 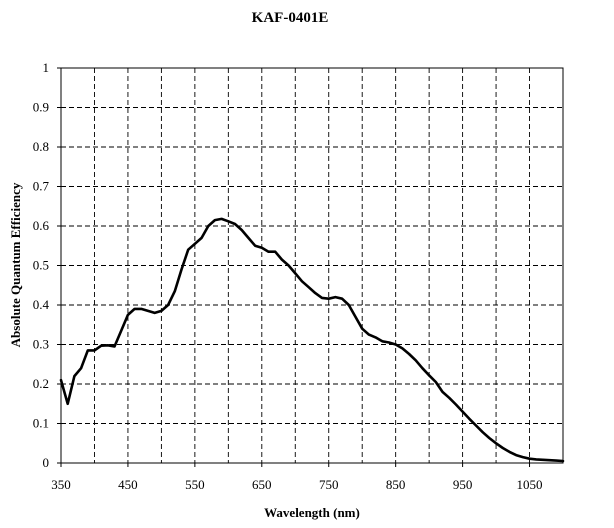 I want to click on y-tick-label: 1, so click(x=46, y=67).